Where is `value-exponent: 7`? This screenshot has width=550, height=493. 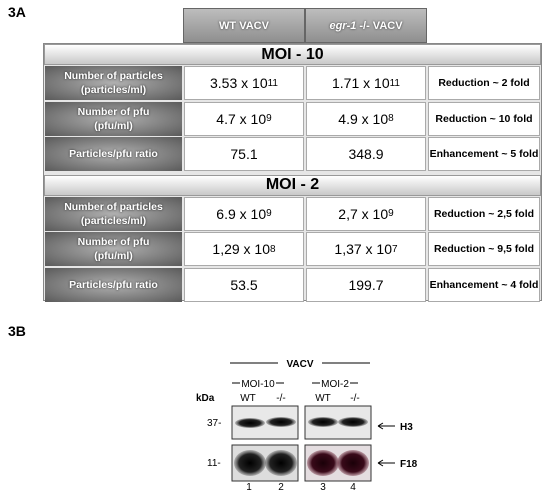
value-exponent: 7 is located at coordinates (395, 249).